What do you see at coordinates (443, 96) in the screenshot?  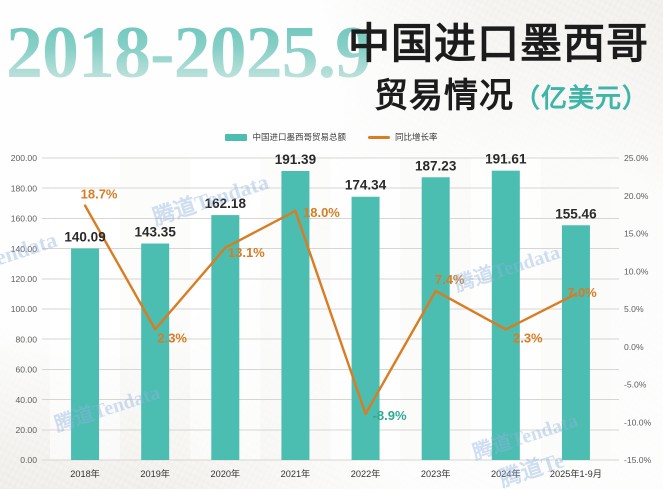 I see `page-title-line2-text: 贸易情况` at bounding box center [443, 96].